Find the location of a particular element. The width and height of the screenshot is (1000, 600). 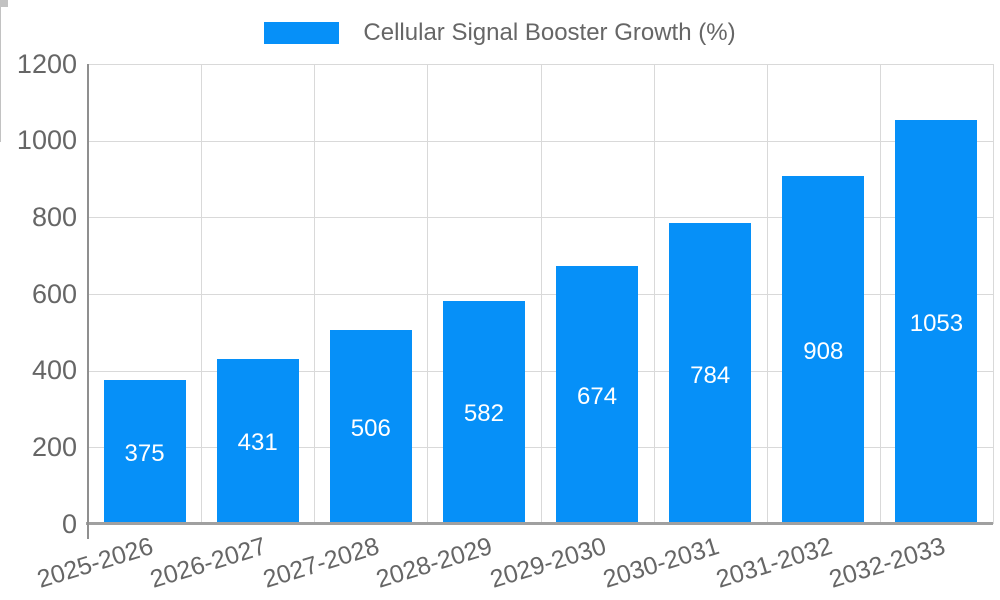

x-tick-label: 2031-2032 is located at coordinates (774, 563).